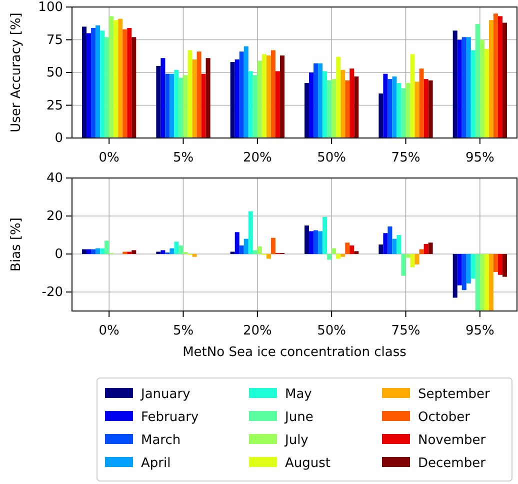  Describe the element at coordinates (294, 352) in the screenshot. I see `x-axis-title: MetNo Sea ice concentration class` at that location.